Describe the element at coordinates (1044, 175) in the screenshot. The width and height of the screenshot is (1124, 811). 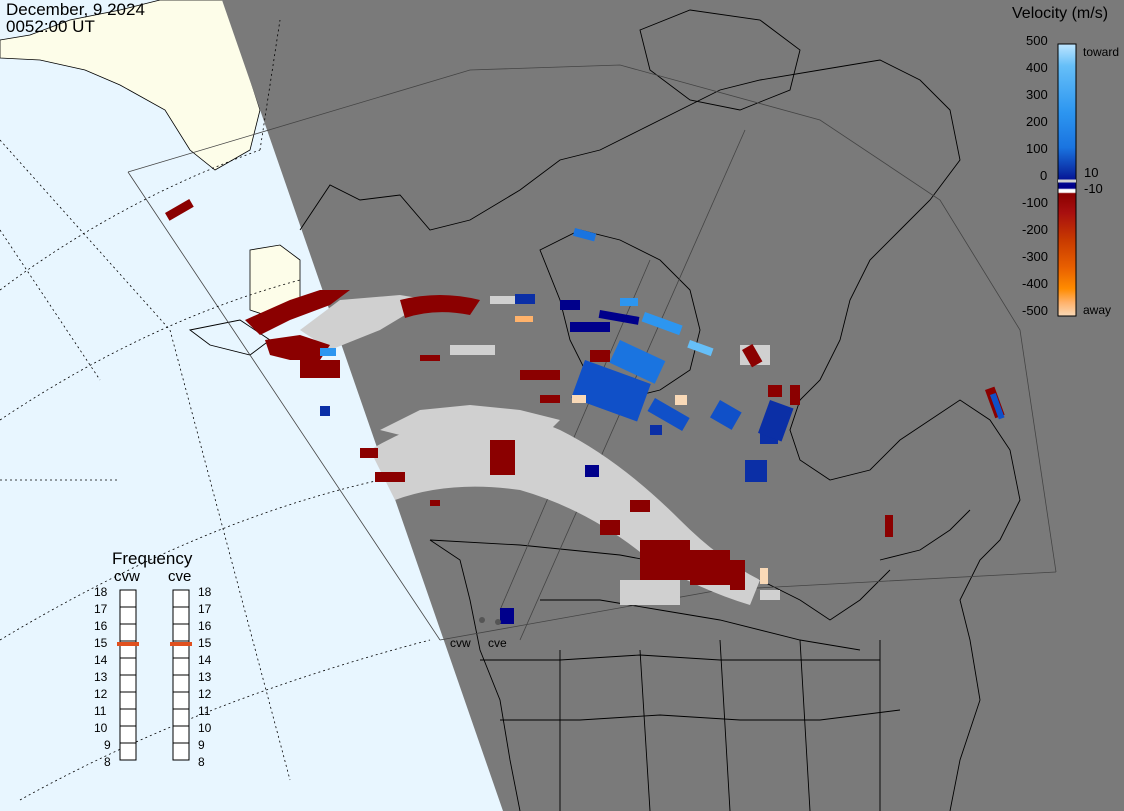
I see `colorbar-tick: 0` at that location.